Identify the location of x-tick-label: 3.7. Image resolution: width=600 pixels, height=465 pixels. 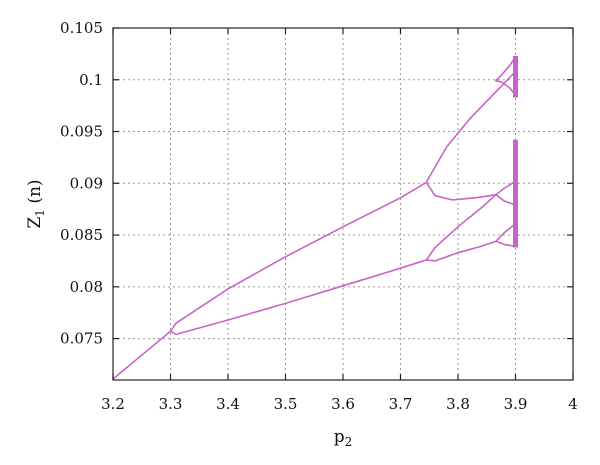
(401, 404).